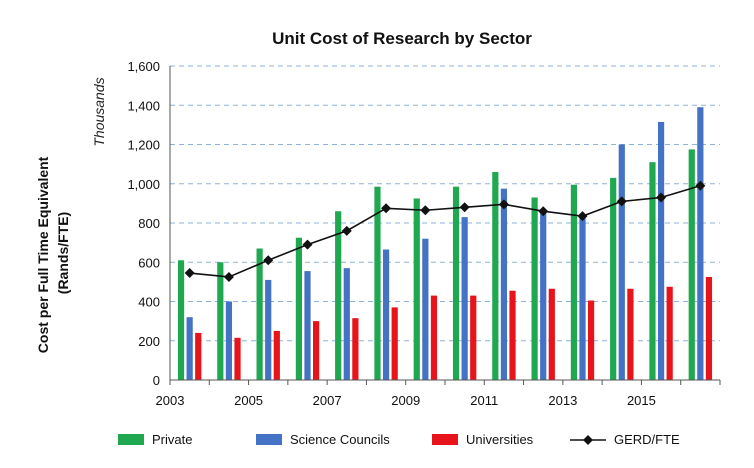  What do you see at coordinates (43, 254) in the screenshot?
I see `y-axis-title-line-1: Cost per Full Time Equivalent` at bounding box center [43, 254].